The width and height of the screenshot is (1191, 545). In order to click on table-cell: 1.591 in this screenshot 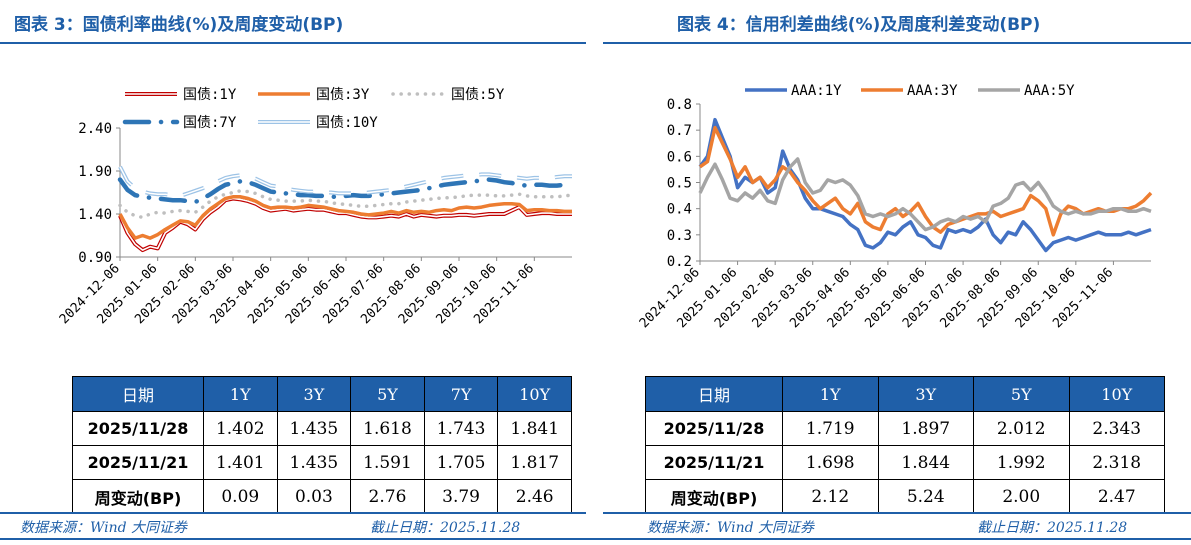, I will do `click(387, 462)`.